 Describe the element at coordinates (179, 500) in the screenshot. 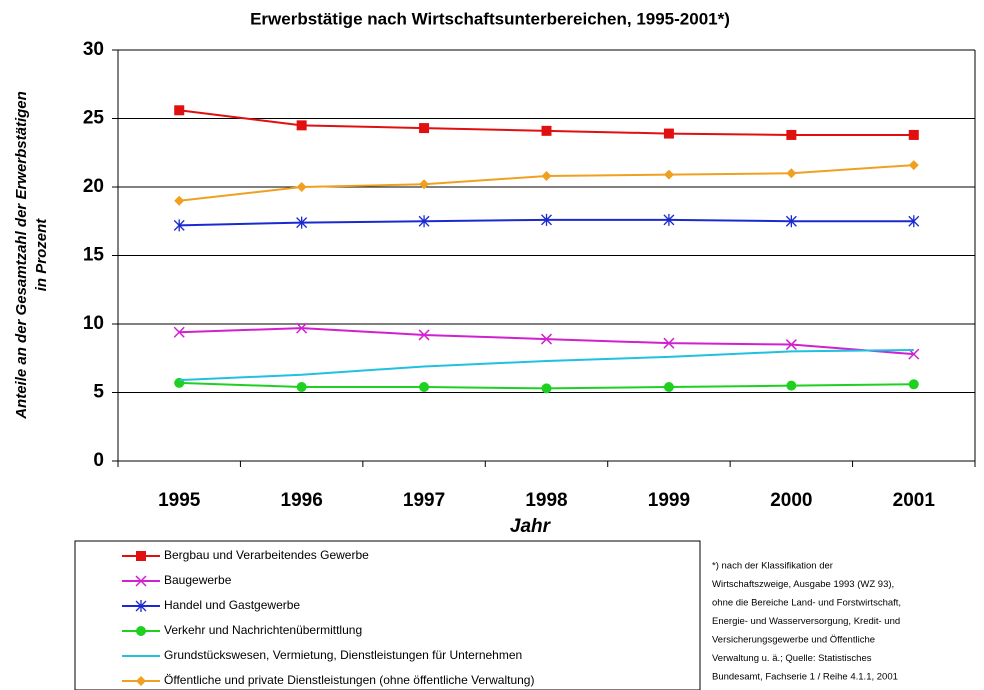

I see `x-tick-label: 1995` at that location.